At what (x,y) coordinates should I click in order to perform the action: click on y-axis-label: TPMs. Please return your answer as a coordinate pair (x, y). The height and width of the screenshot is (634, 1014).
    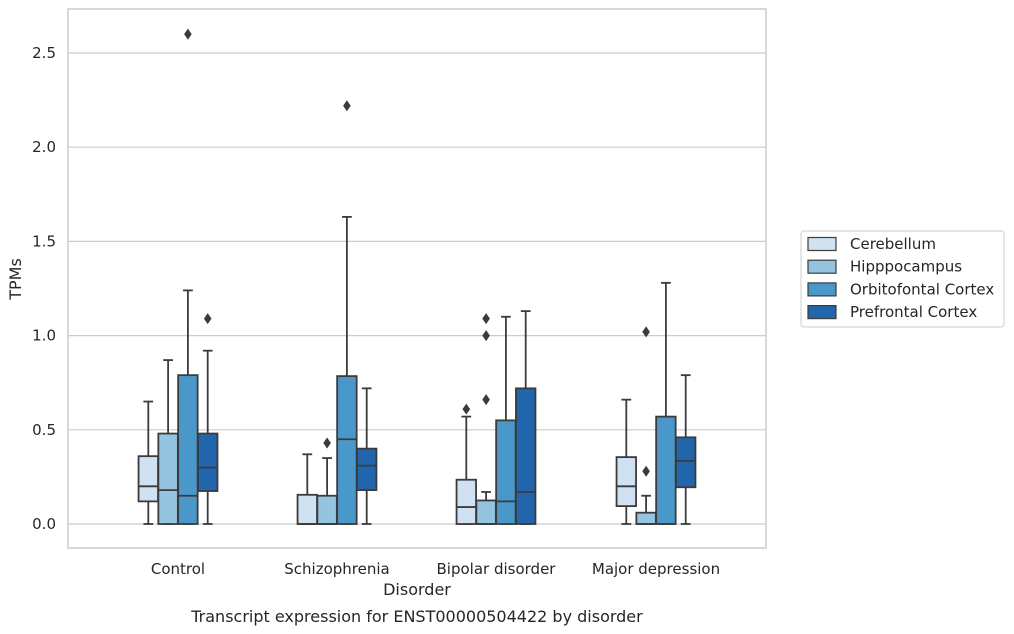
    Looking at the image, I should click on (15, 279).